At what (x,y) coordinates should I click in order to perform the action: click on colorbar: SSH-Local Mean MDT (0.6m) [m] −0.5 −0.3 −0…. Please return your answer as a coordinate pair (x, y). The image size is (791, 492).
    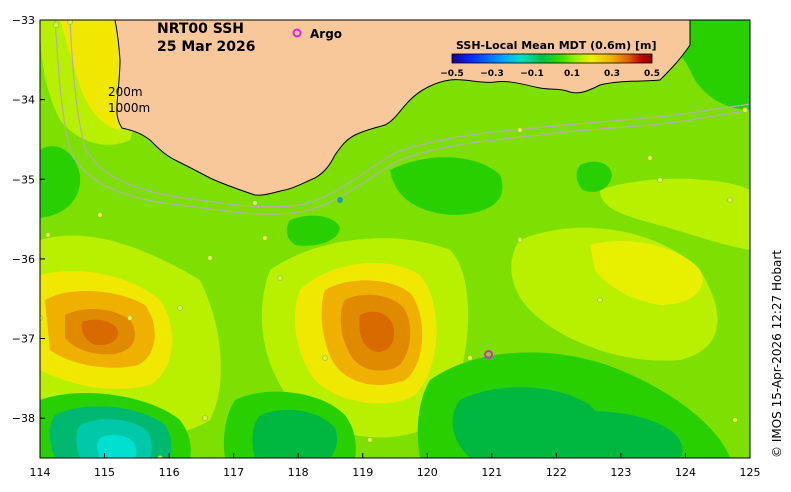
    Looking at the image, I should click on (550, 59).